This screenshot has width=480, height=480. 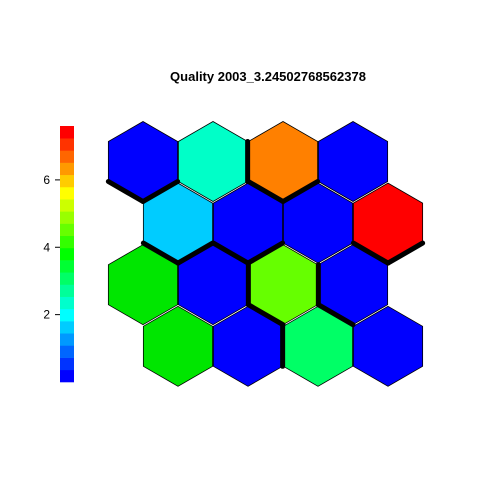 What do you see at coordinates (58, 254) in the screenshot?
I see `color-scale-legend: 2 4 6` at bounding box center [58, 254].